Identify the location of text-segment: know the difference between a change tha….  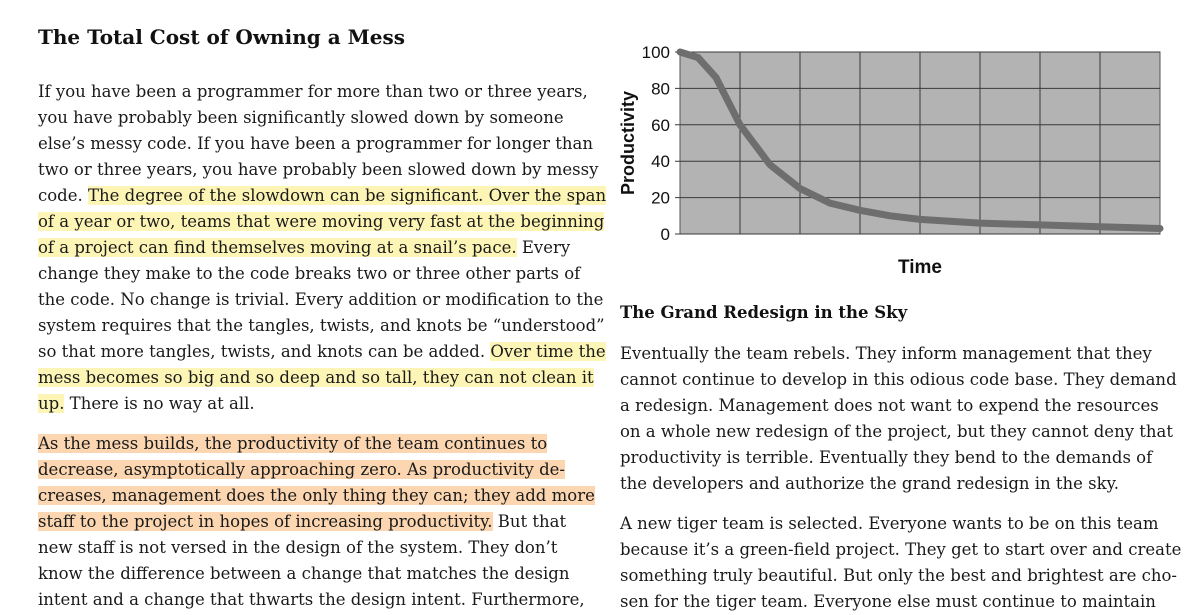
(304, 573).